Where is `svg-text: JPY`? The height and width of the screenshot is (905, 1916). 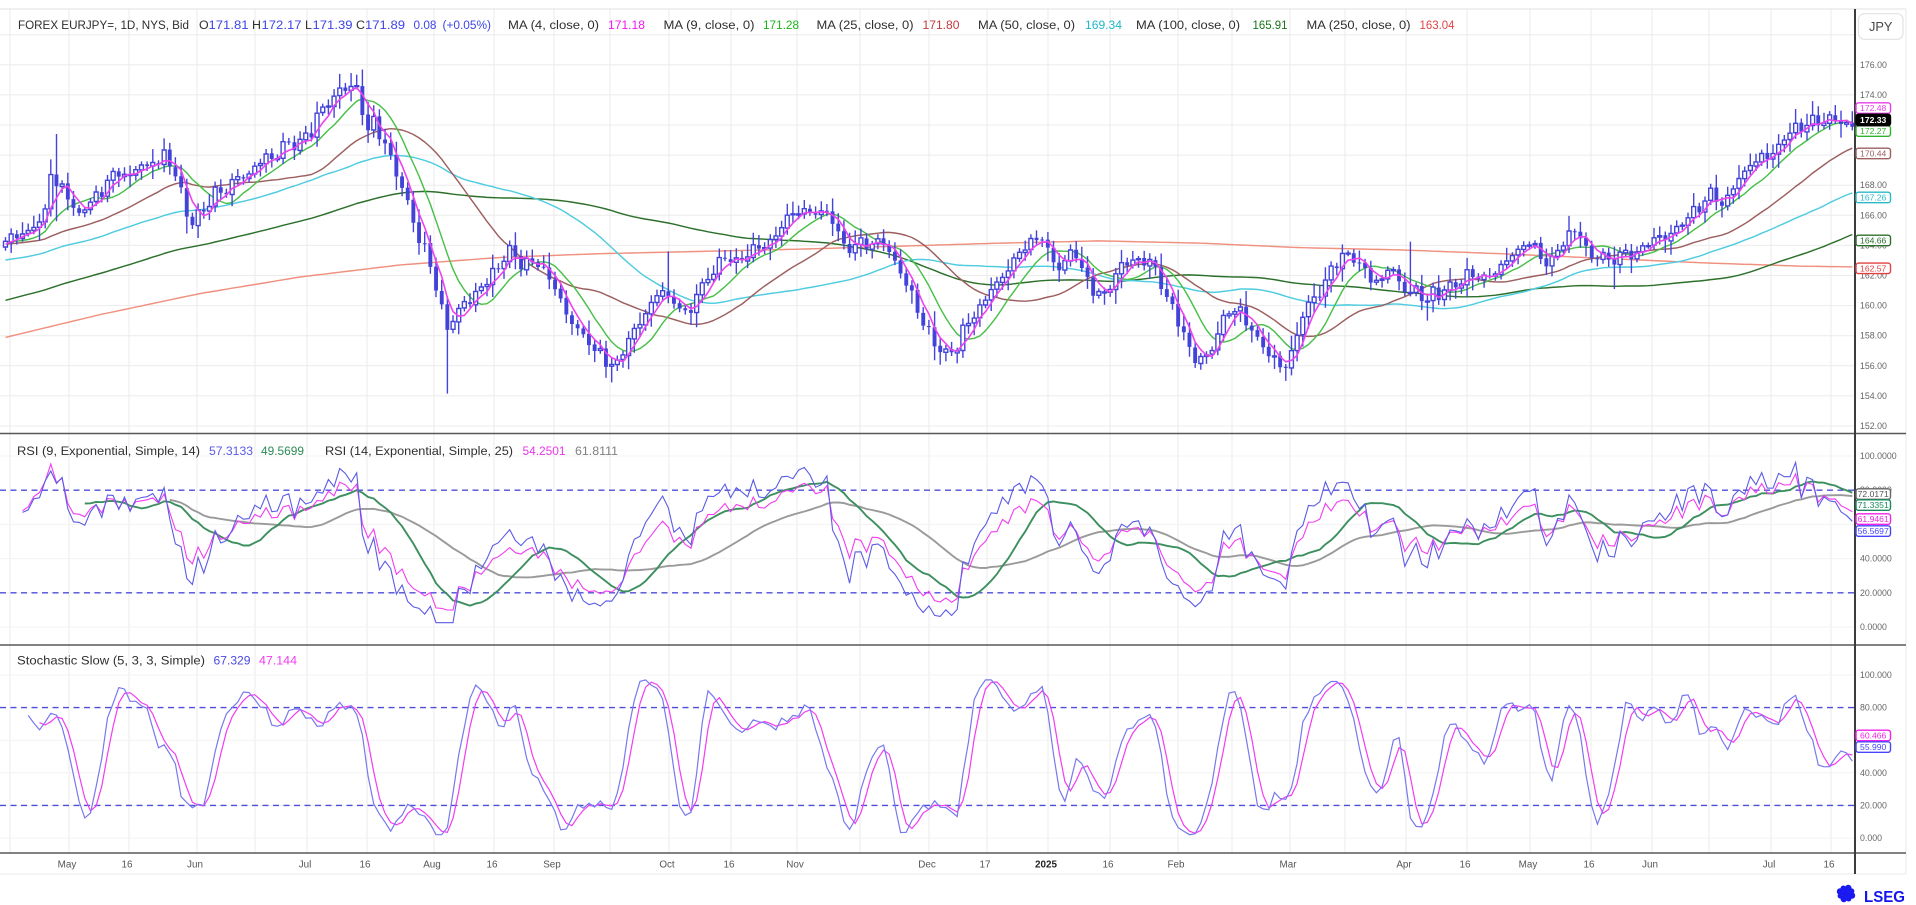 svg-text: JPY is located at coordinates (1881, 26).